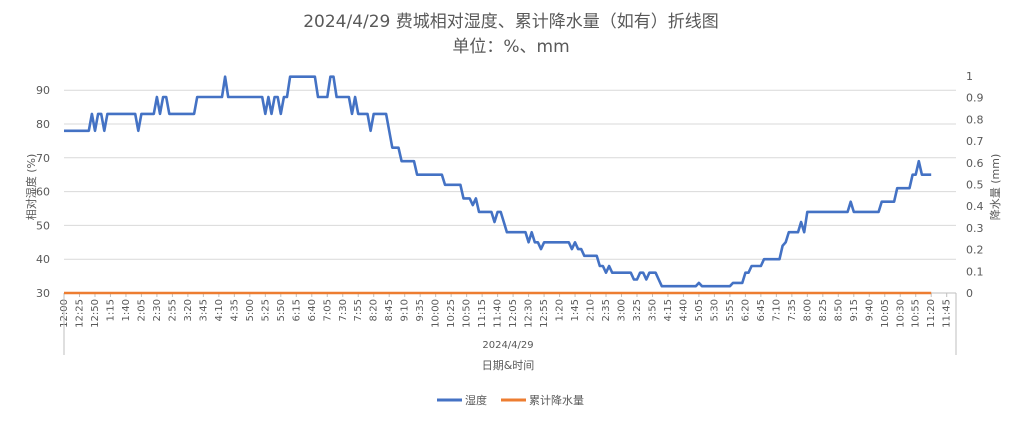 The height and width of the screenshot is (421, 1022). Describe the element at coordinates (43, 158) in the screenshot. I see `y-left-tick-label: 70` at that location.